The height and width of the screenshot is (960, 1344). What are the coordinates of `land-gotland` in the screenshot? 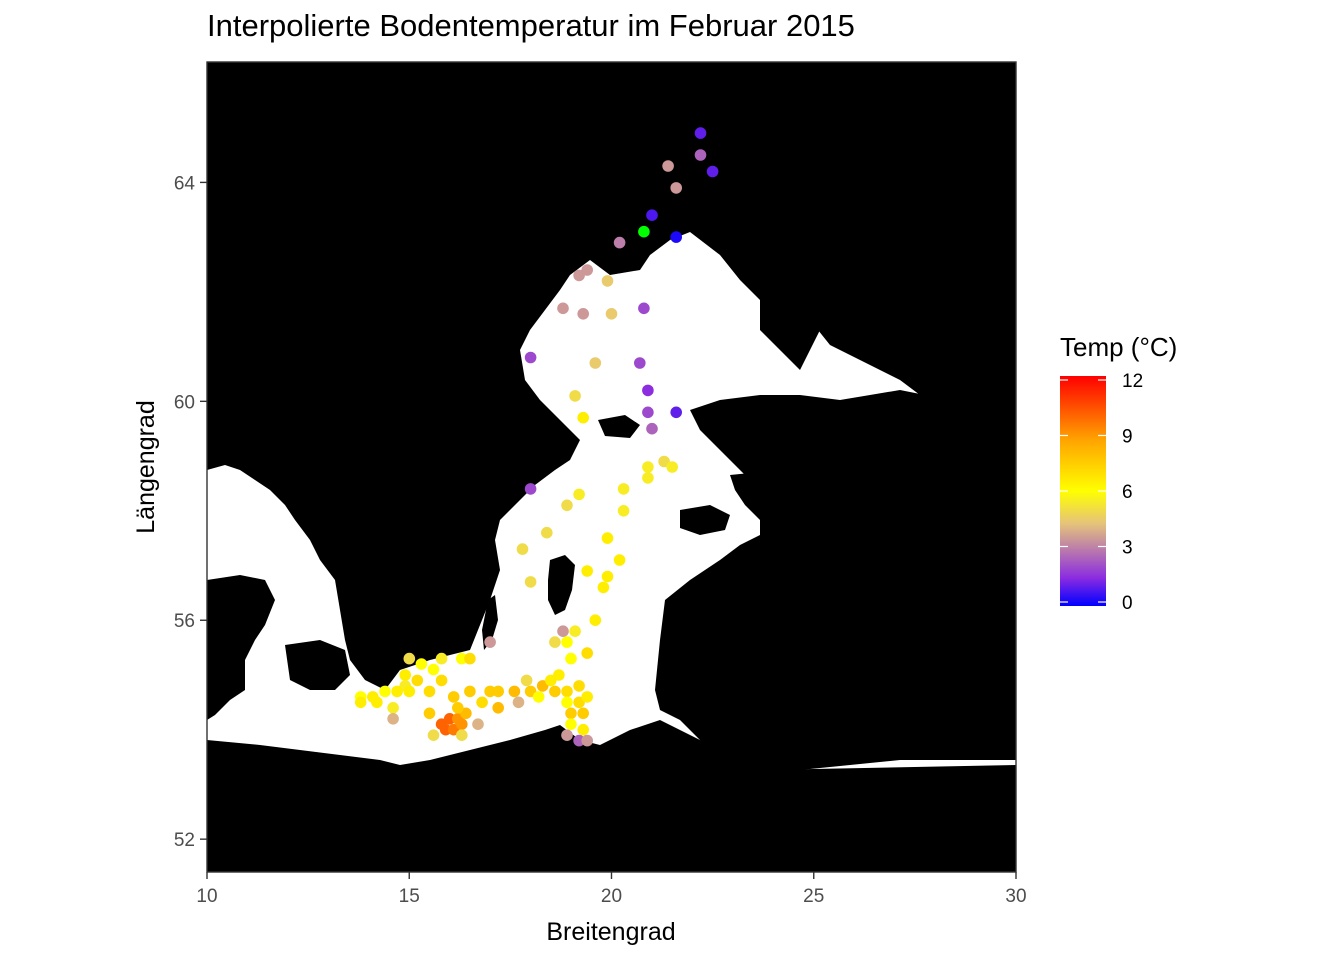 It's located at (561, 585).